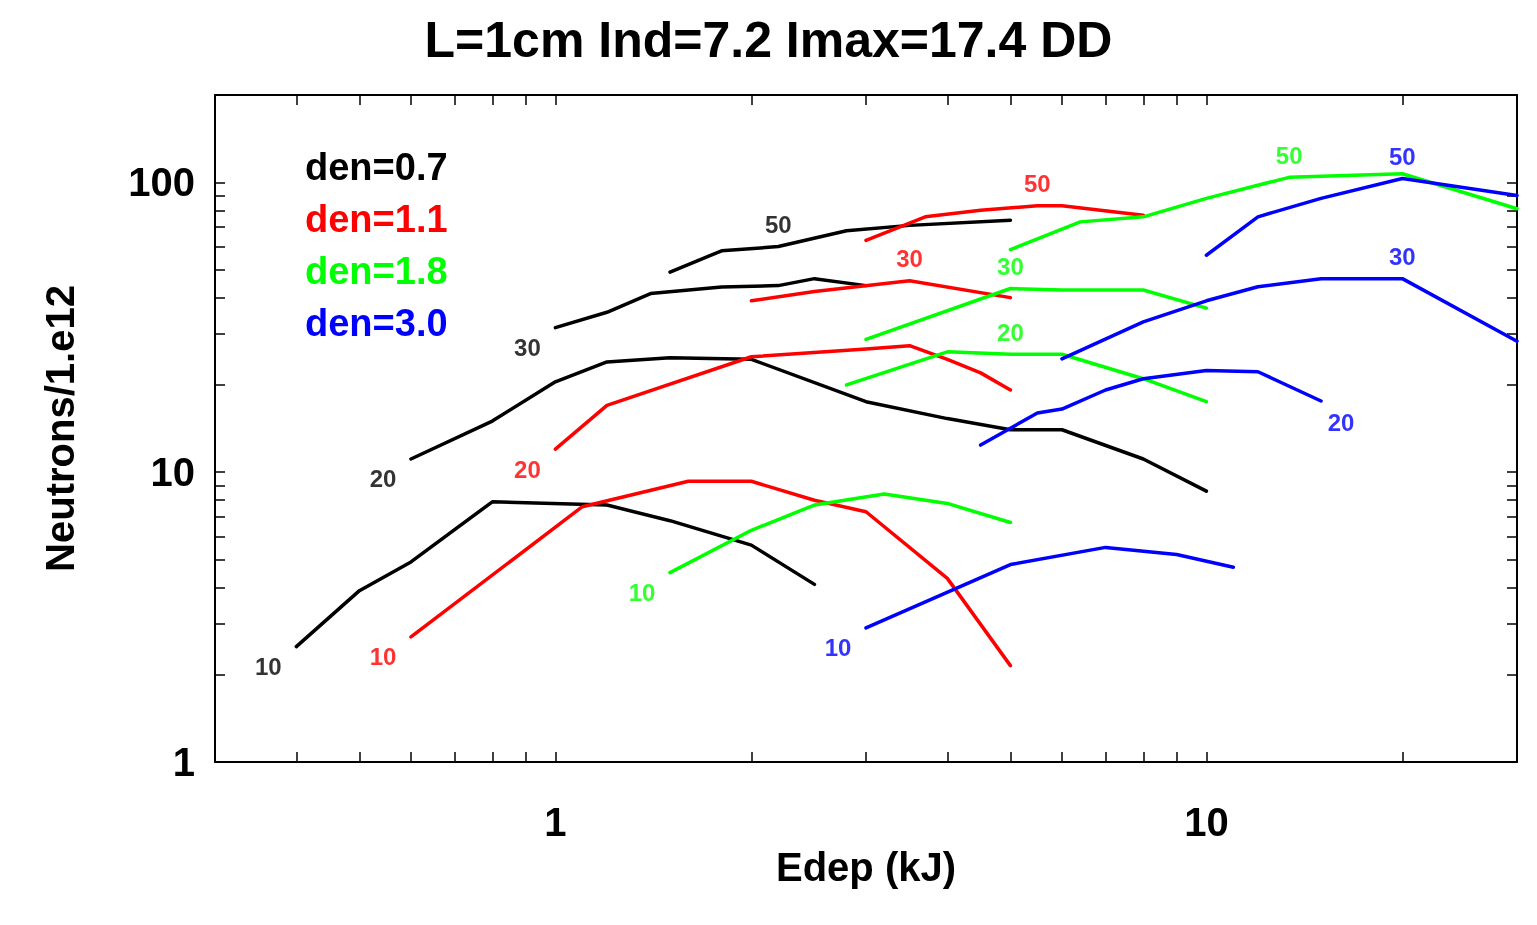 The width and height of the screenshot is (1537, 925). I want to click on x-axis-title: Edep (kJ), so click(866, 866).